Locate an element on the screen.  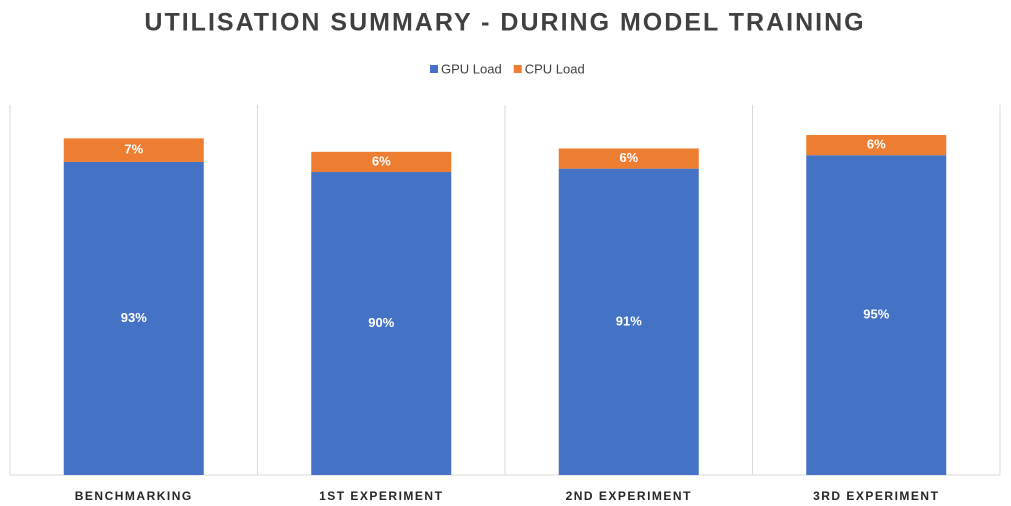
x-tick-label: 1ST EXPERIMENT is located at coordinates (381, 496).